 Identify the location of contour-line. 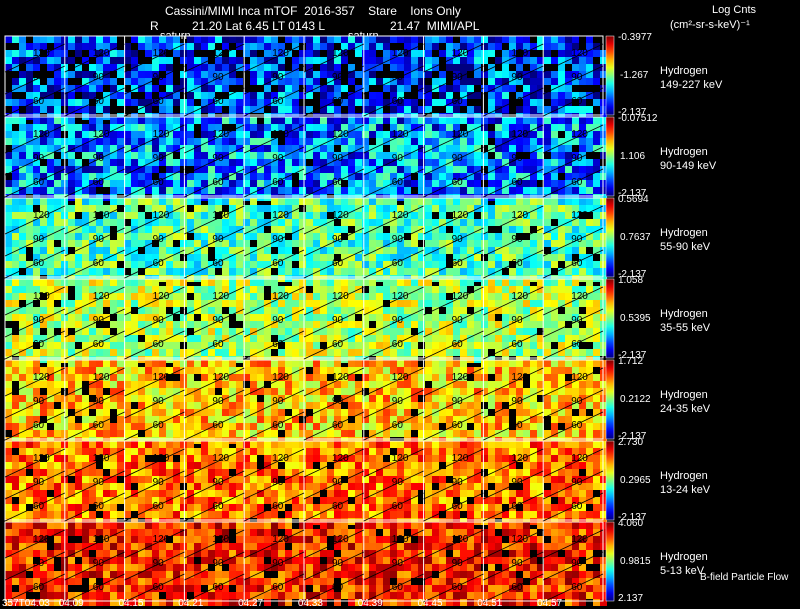
(274, 58).